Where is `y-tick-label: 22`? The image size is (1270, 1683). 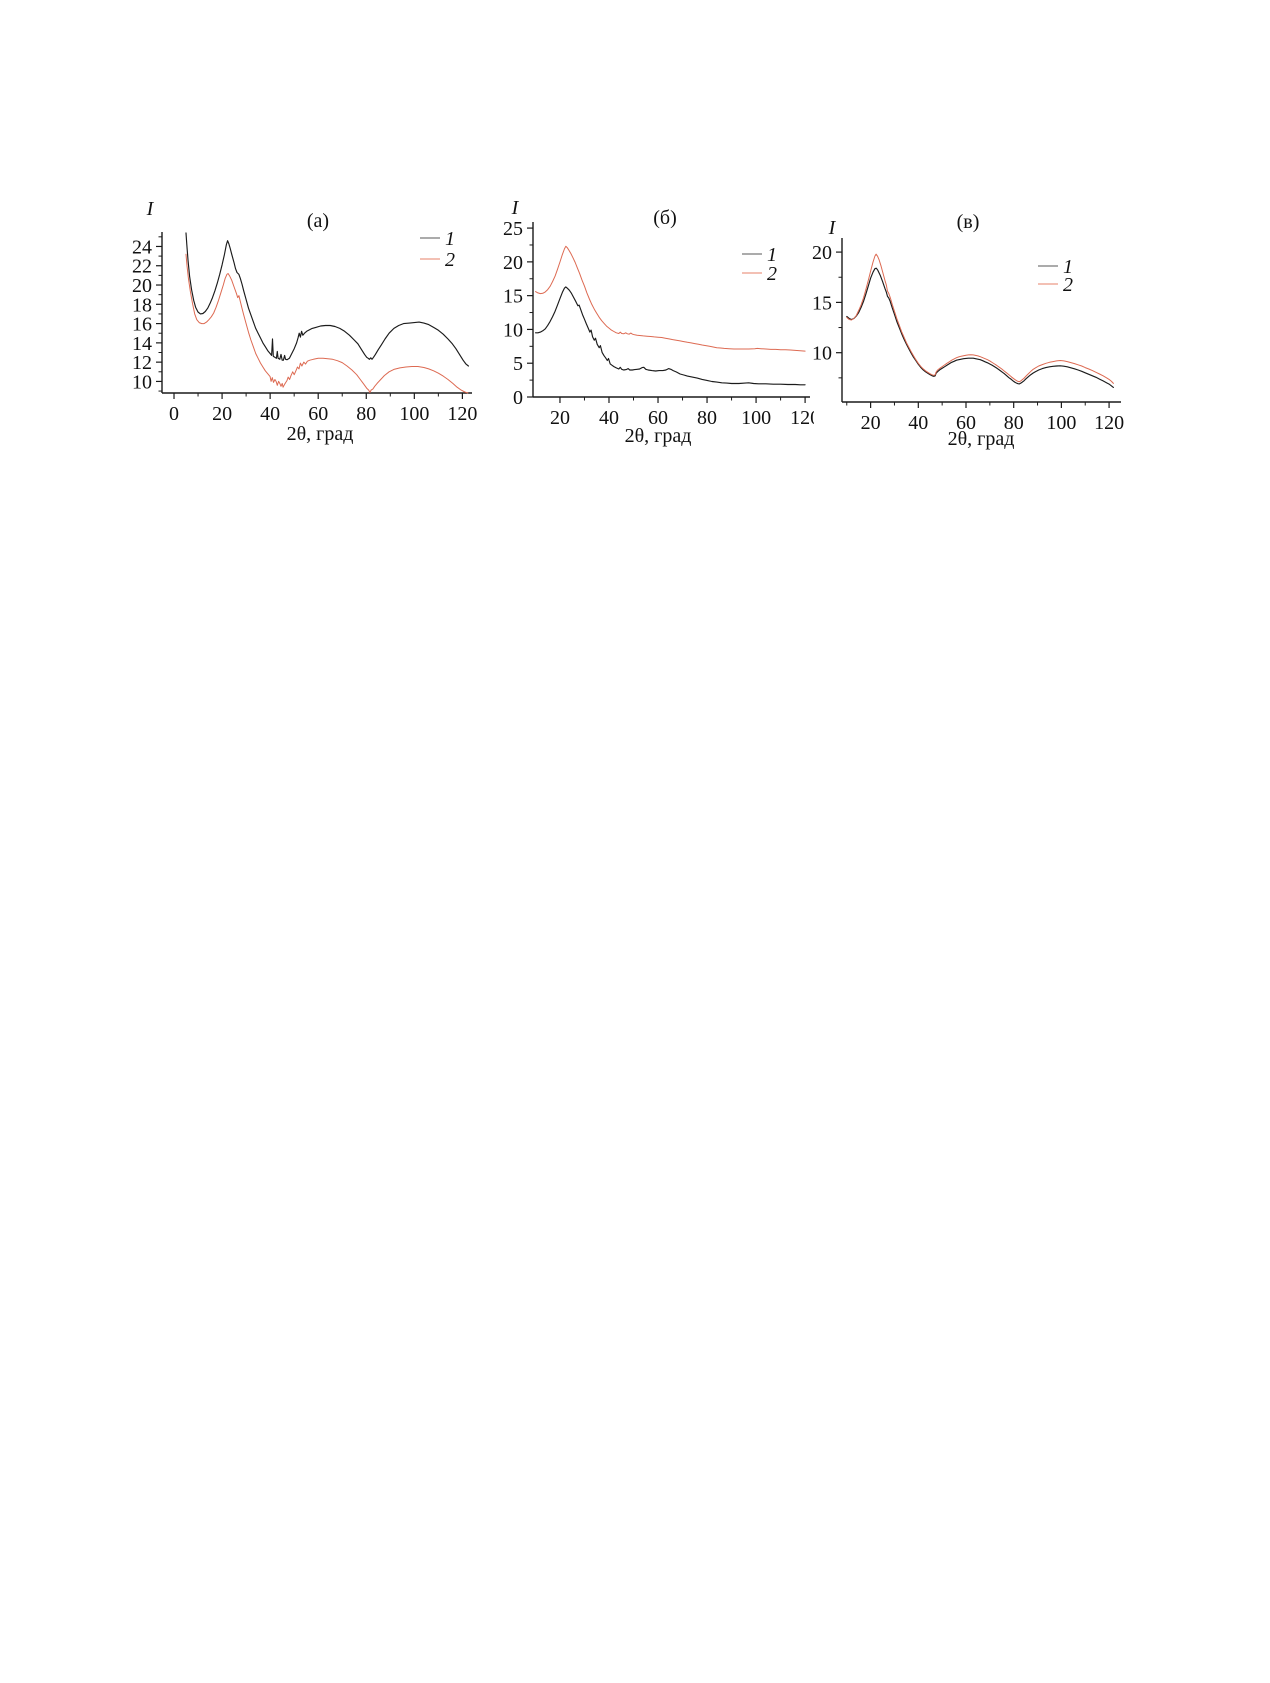 y-tick-label: 22 is located at coordinates (142, 267).